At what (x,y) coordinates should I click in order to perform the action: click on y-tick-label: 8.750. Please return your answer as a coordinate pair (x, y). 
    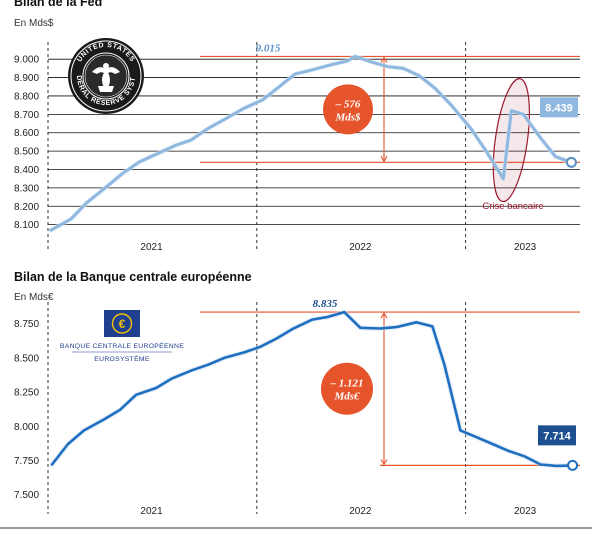
    Looking at the image, I should click on (26, 324).